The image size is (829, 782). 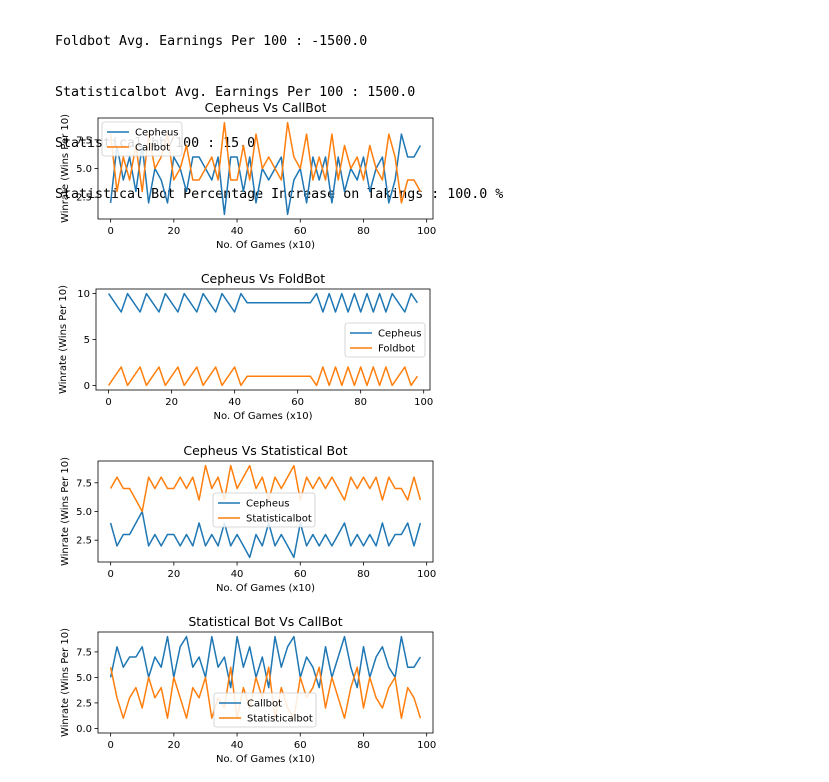 I want to click on legend: Cepheus Statisticalbot, so click(x=264, y=510).